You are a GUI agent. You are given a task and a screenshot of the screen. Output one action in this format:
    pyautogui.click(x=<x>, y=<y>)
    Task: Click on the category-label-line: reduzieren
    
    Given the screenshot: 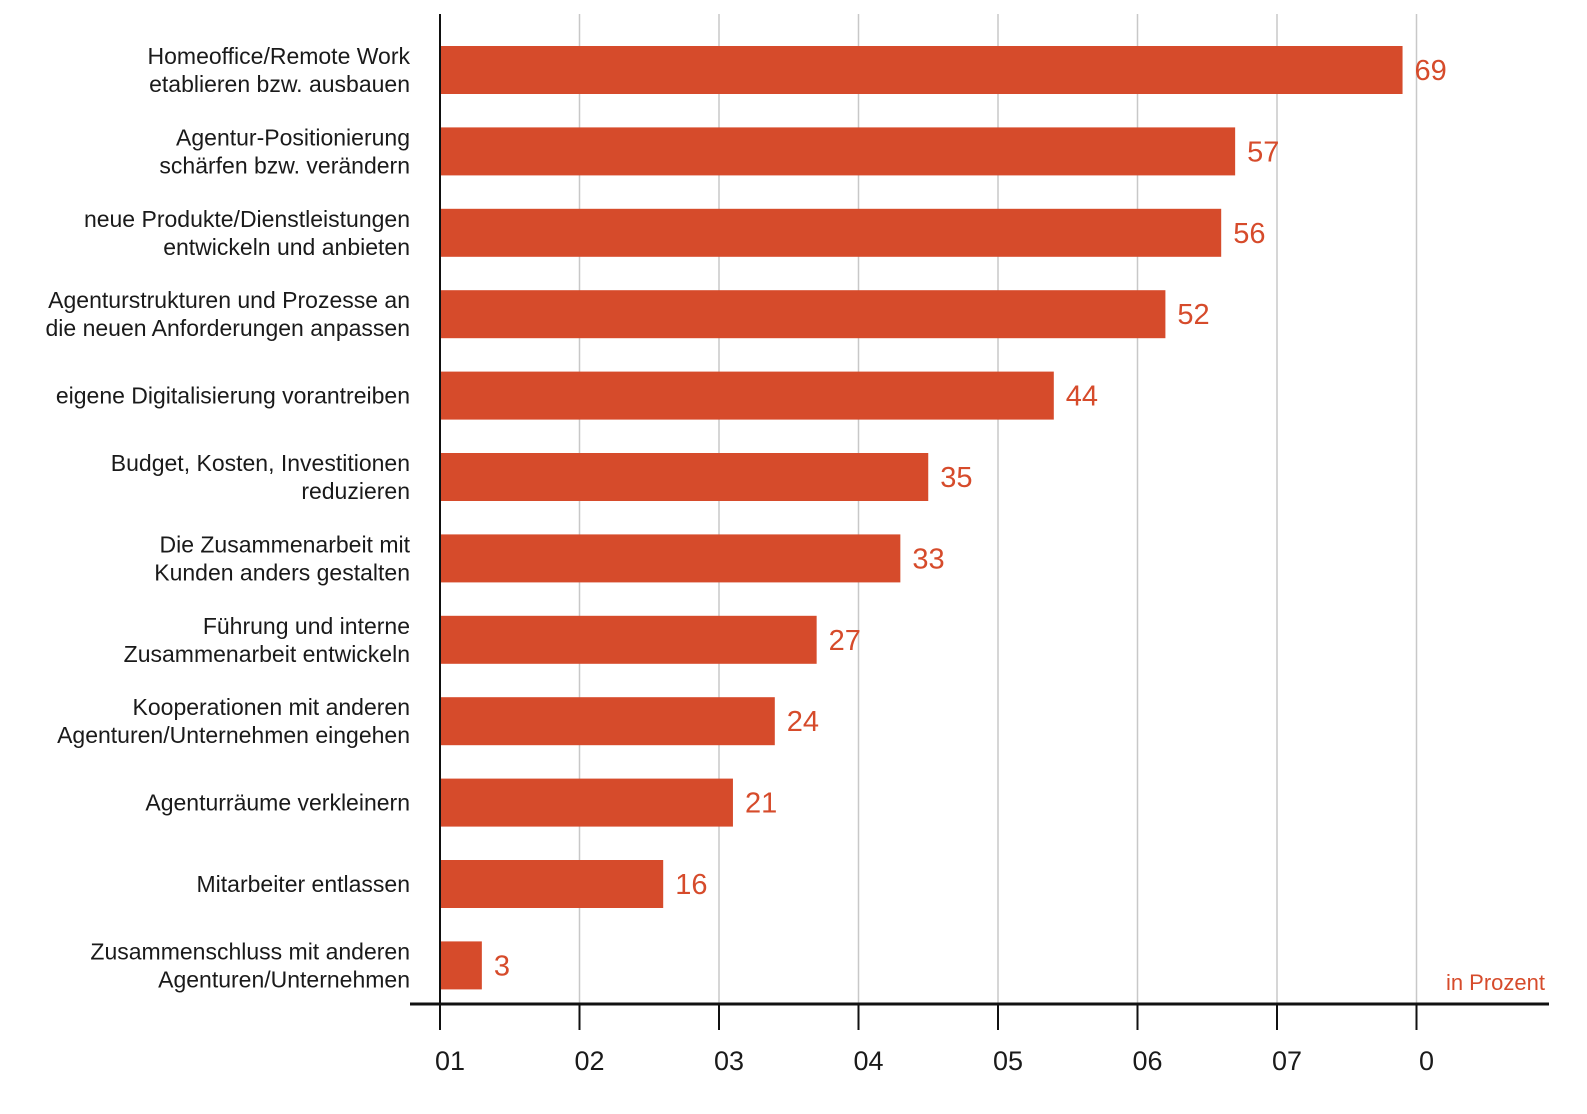 What is the action you would take?
    pyautogui.click(x=355, y=491)
    